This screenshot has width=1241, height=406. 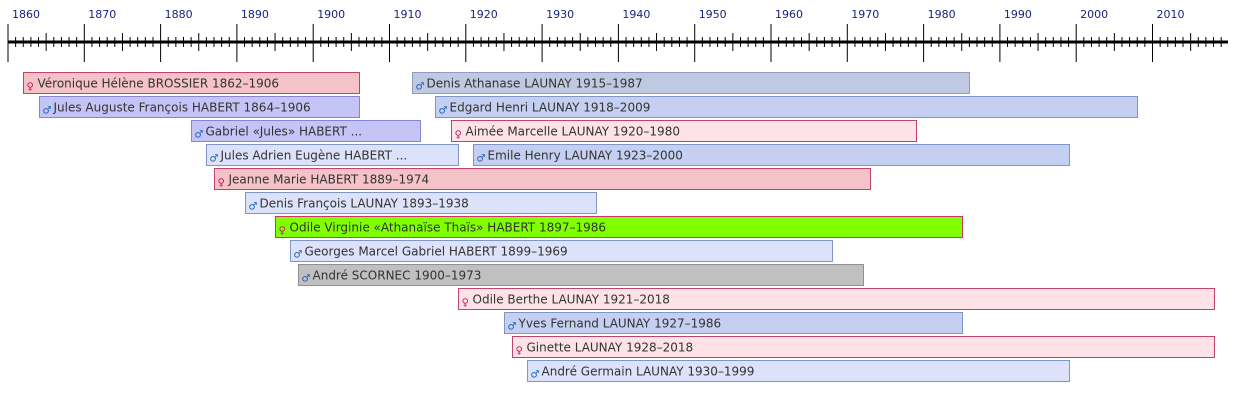 I want to click on person-bar: ♀ Ginette LAUNAY 1928–2018, so click(x=863, y=347).